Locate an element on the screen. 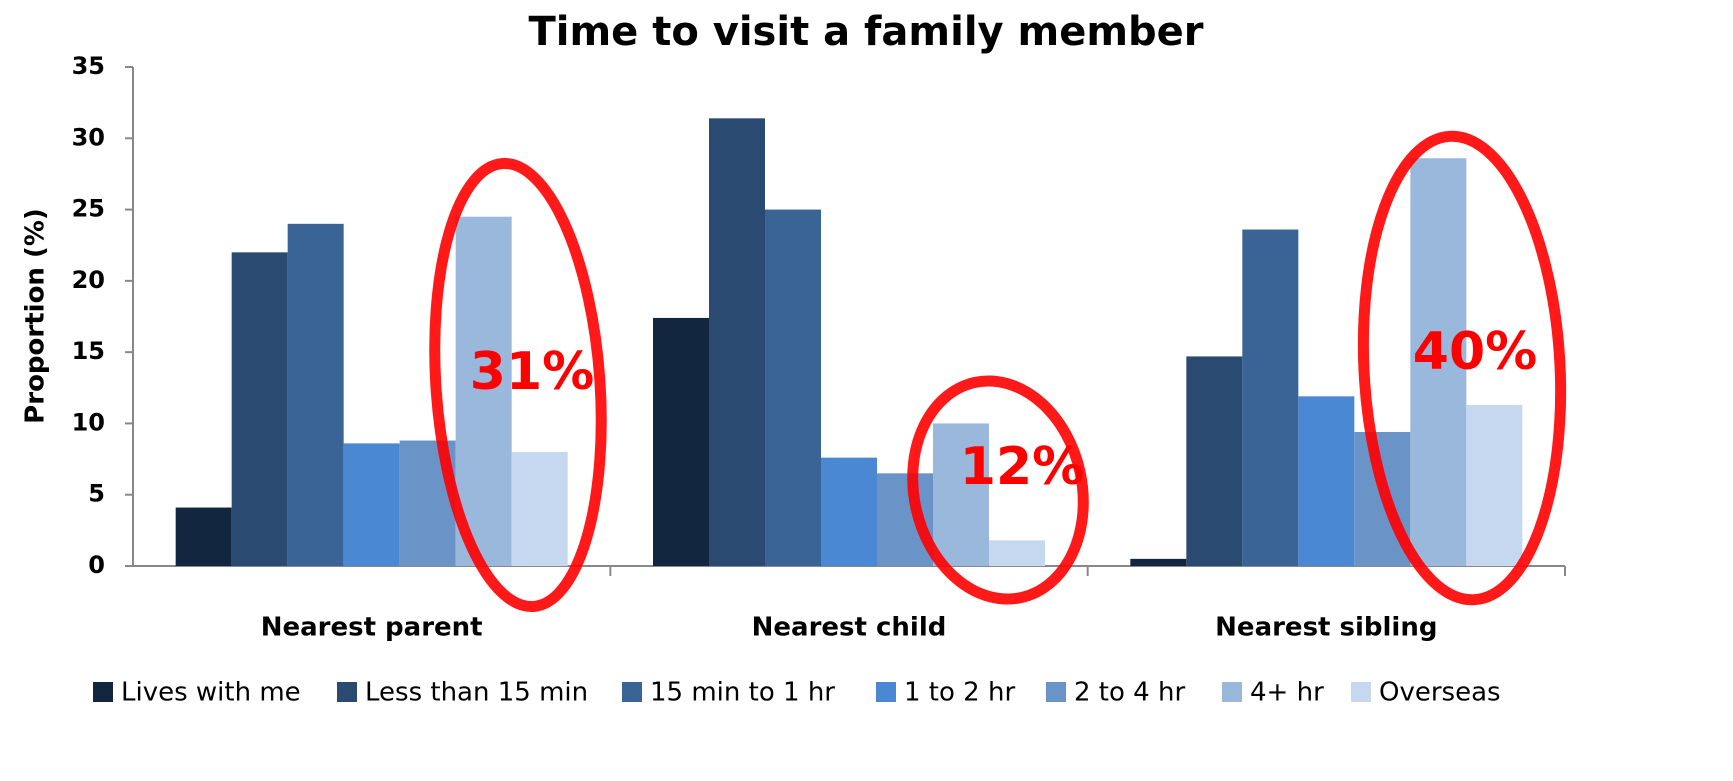  legend-label: Less than 15 min is located at coordinates (476, 693).